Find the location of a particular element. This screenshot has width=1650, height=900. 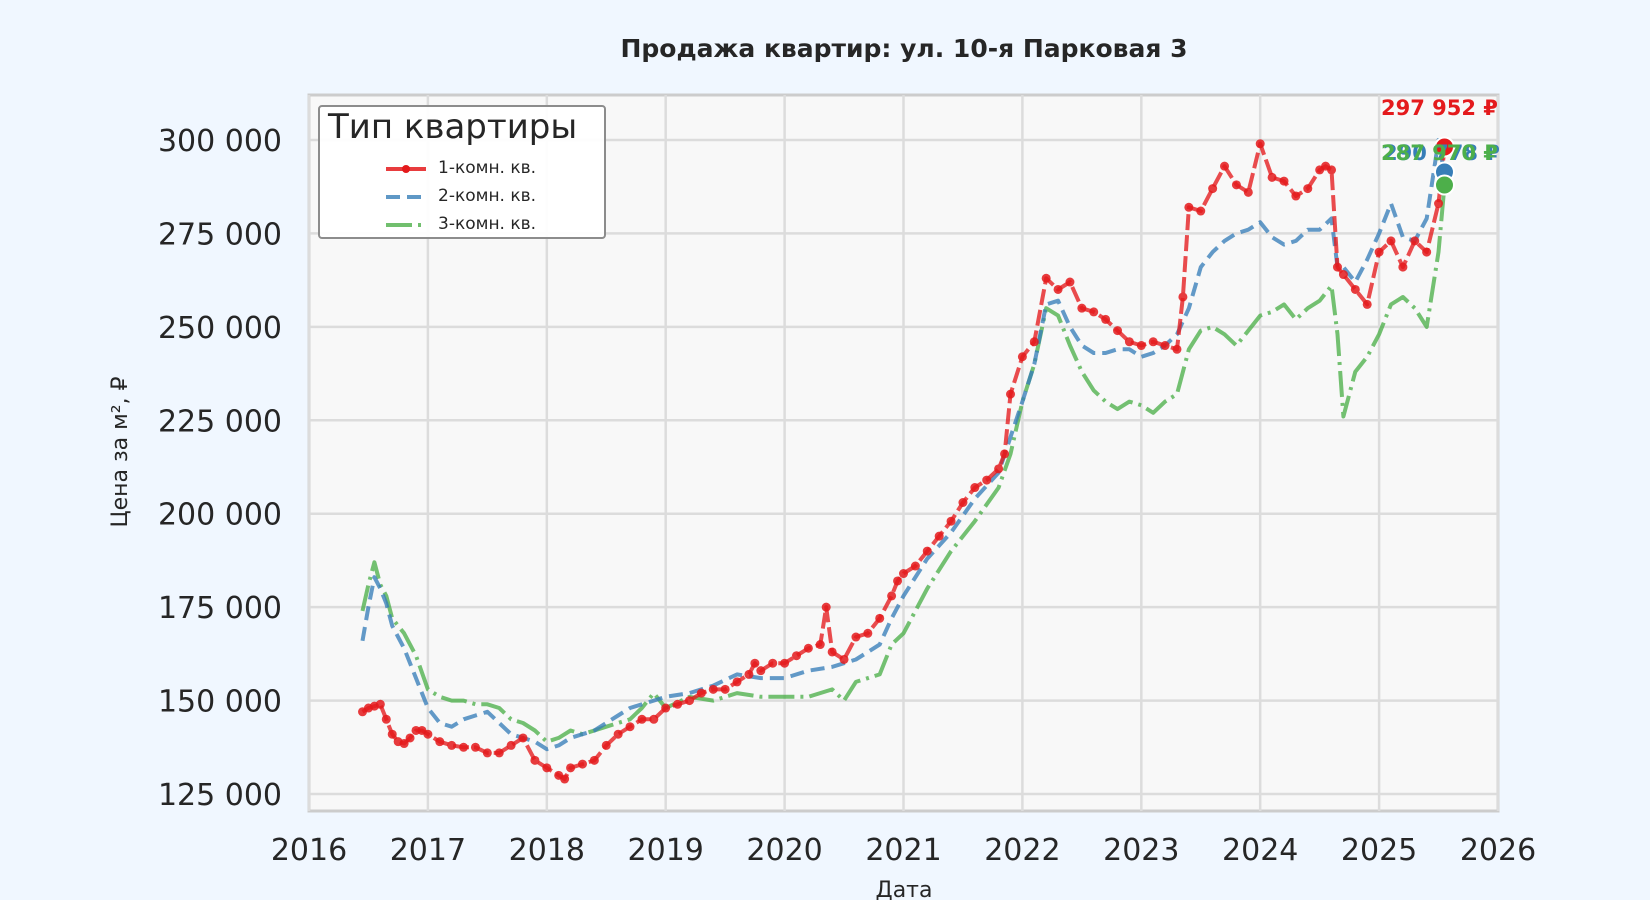

x-tick-label: 2016 is located at coordinates (309, 850).